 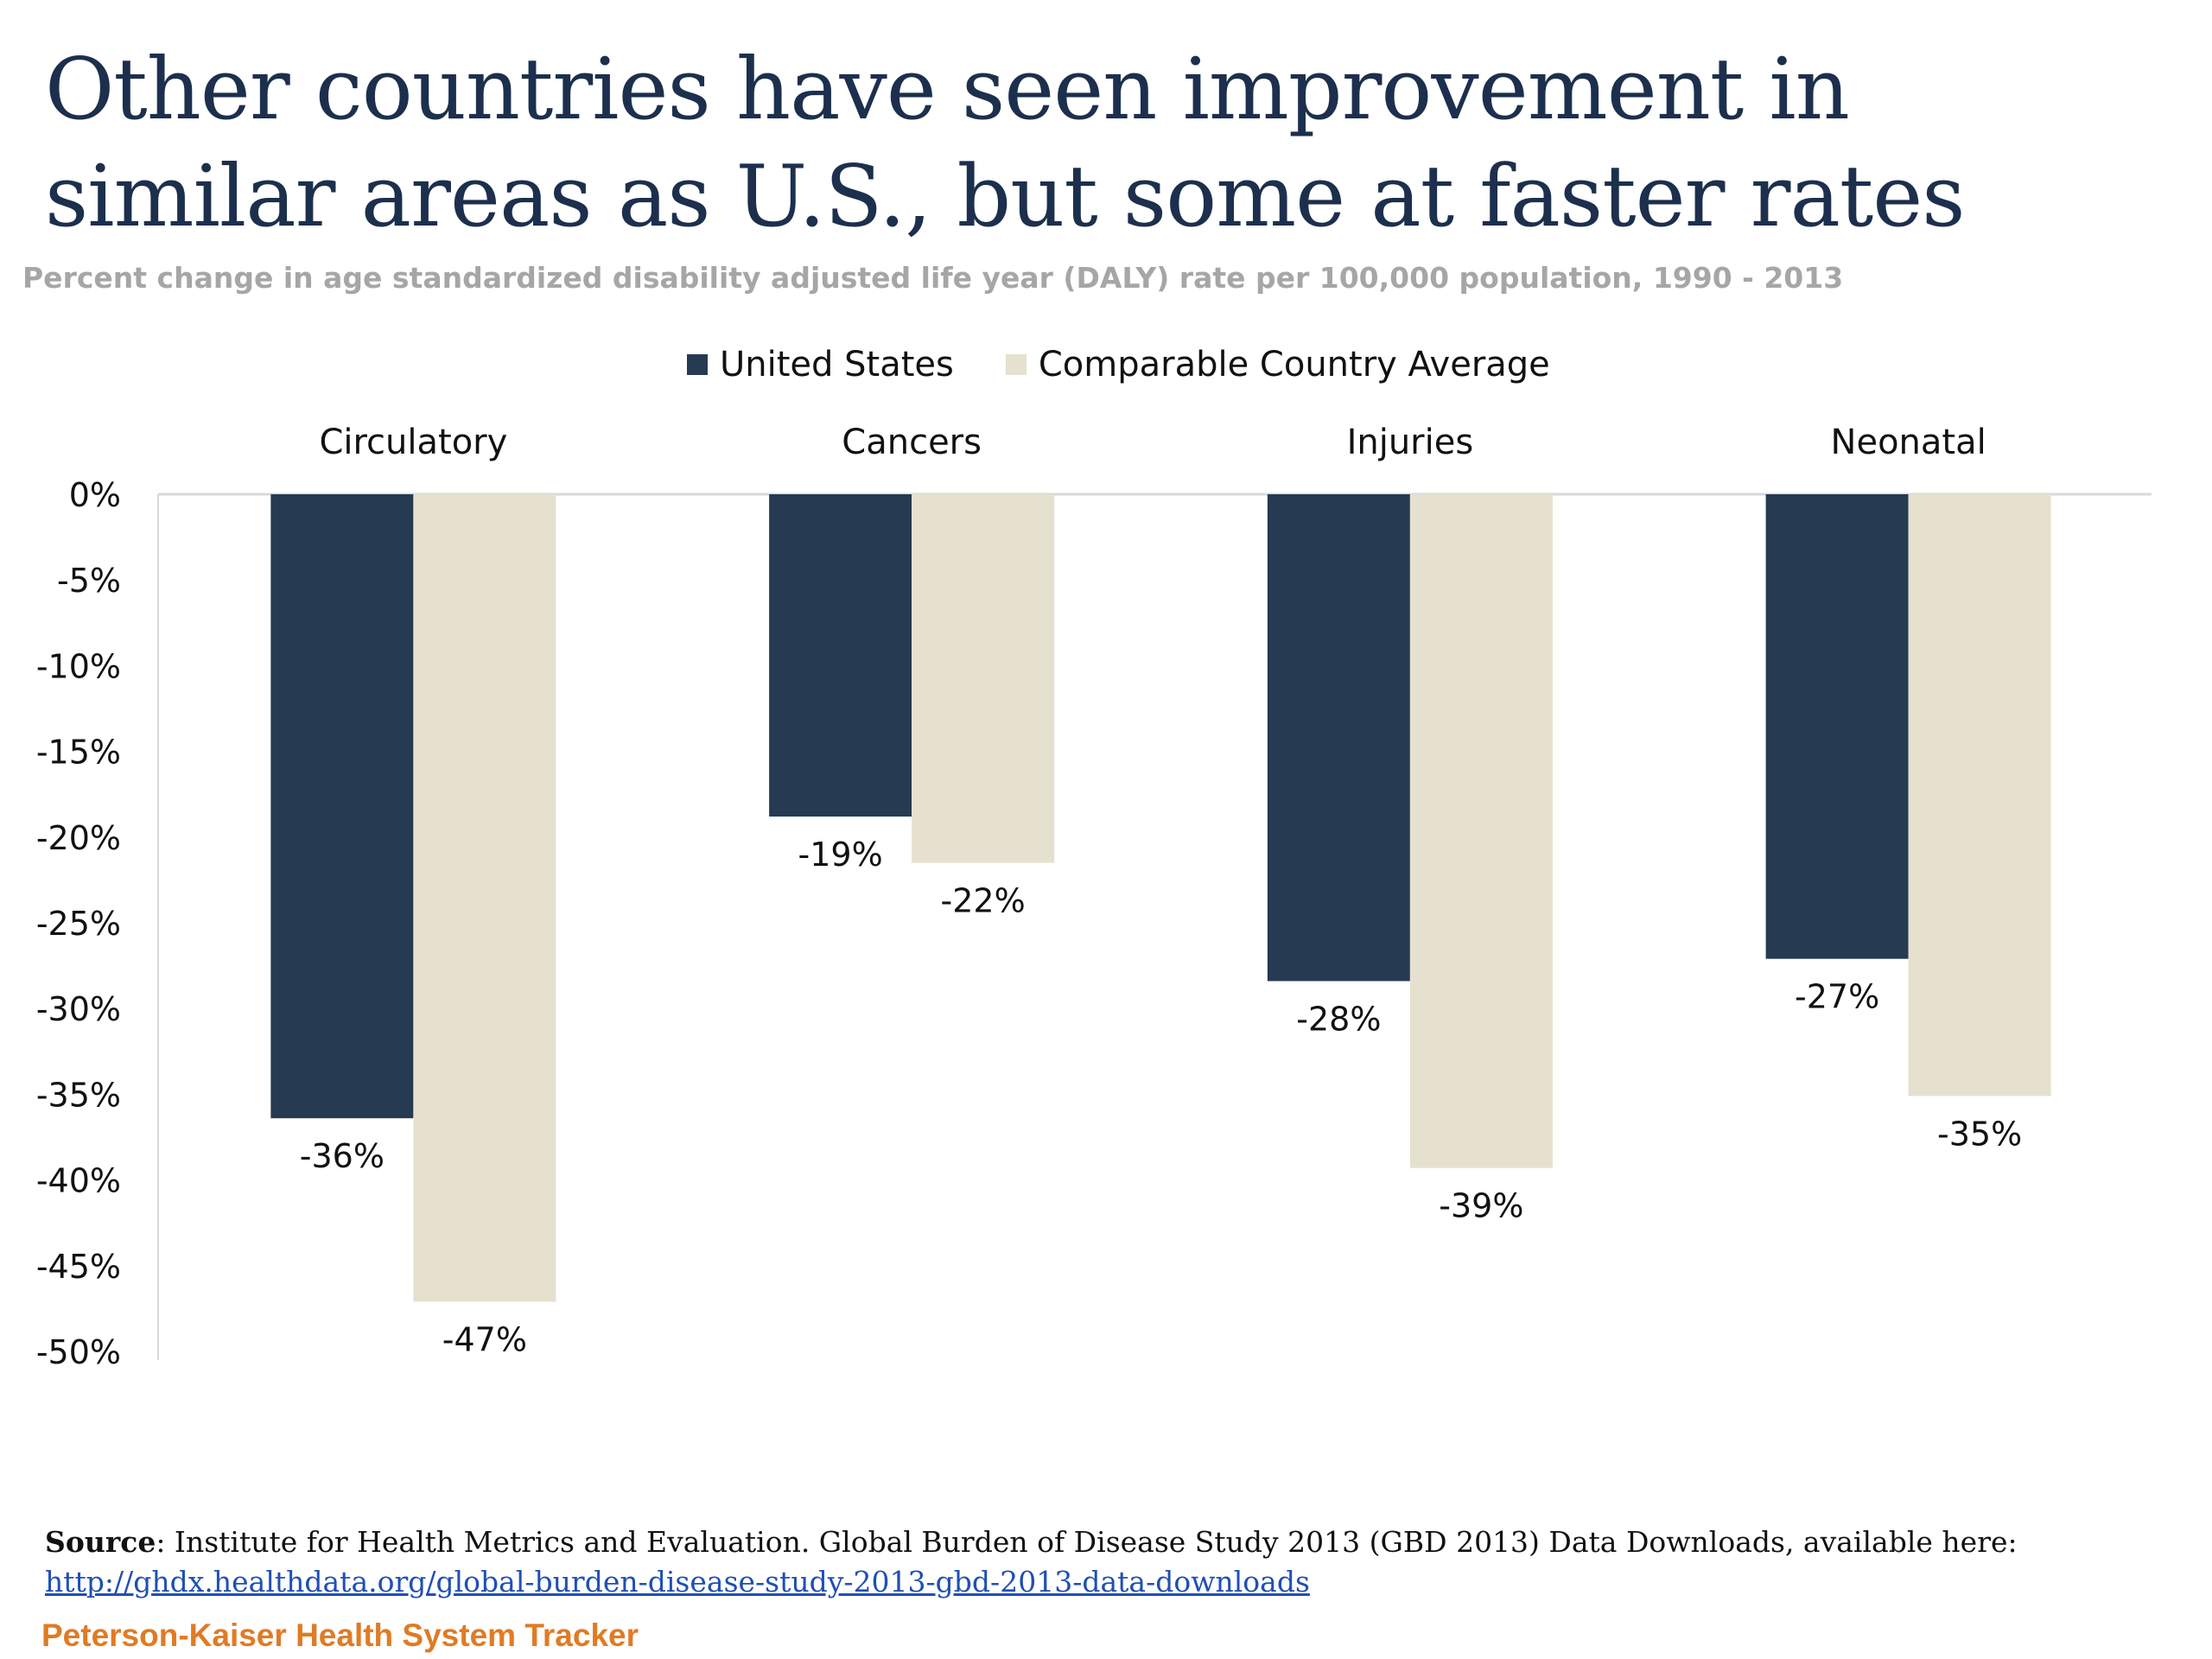 What do you see at coordinates (78, 838) in the screenshot?
I see `y-tick-label: -20%` at bounding box center [78, 838].